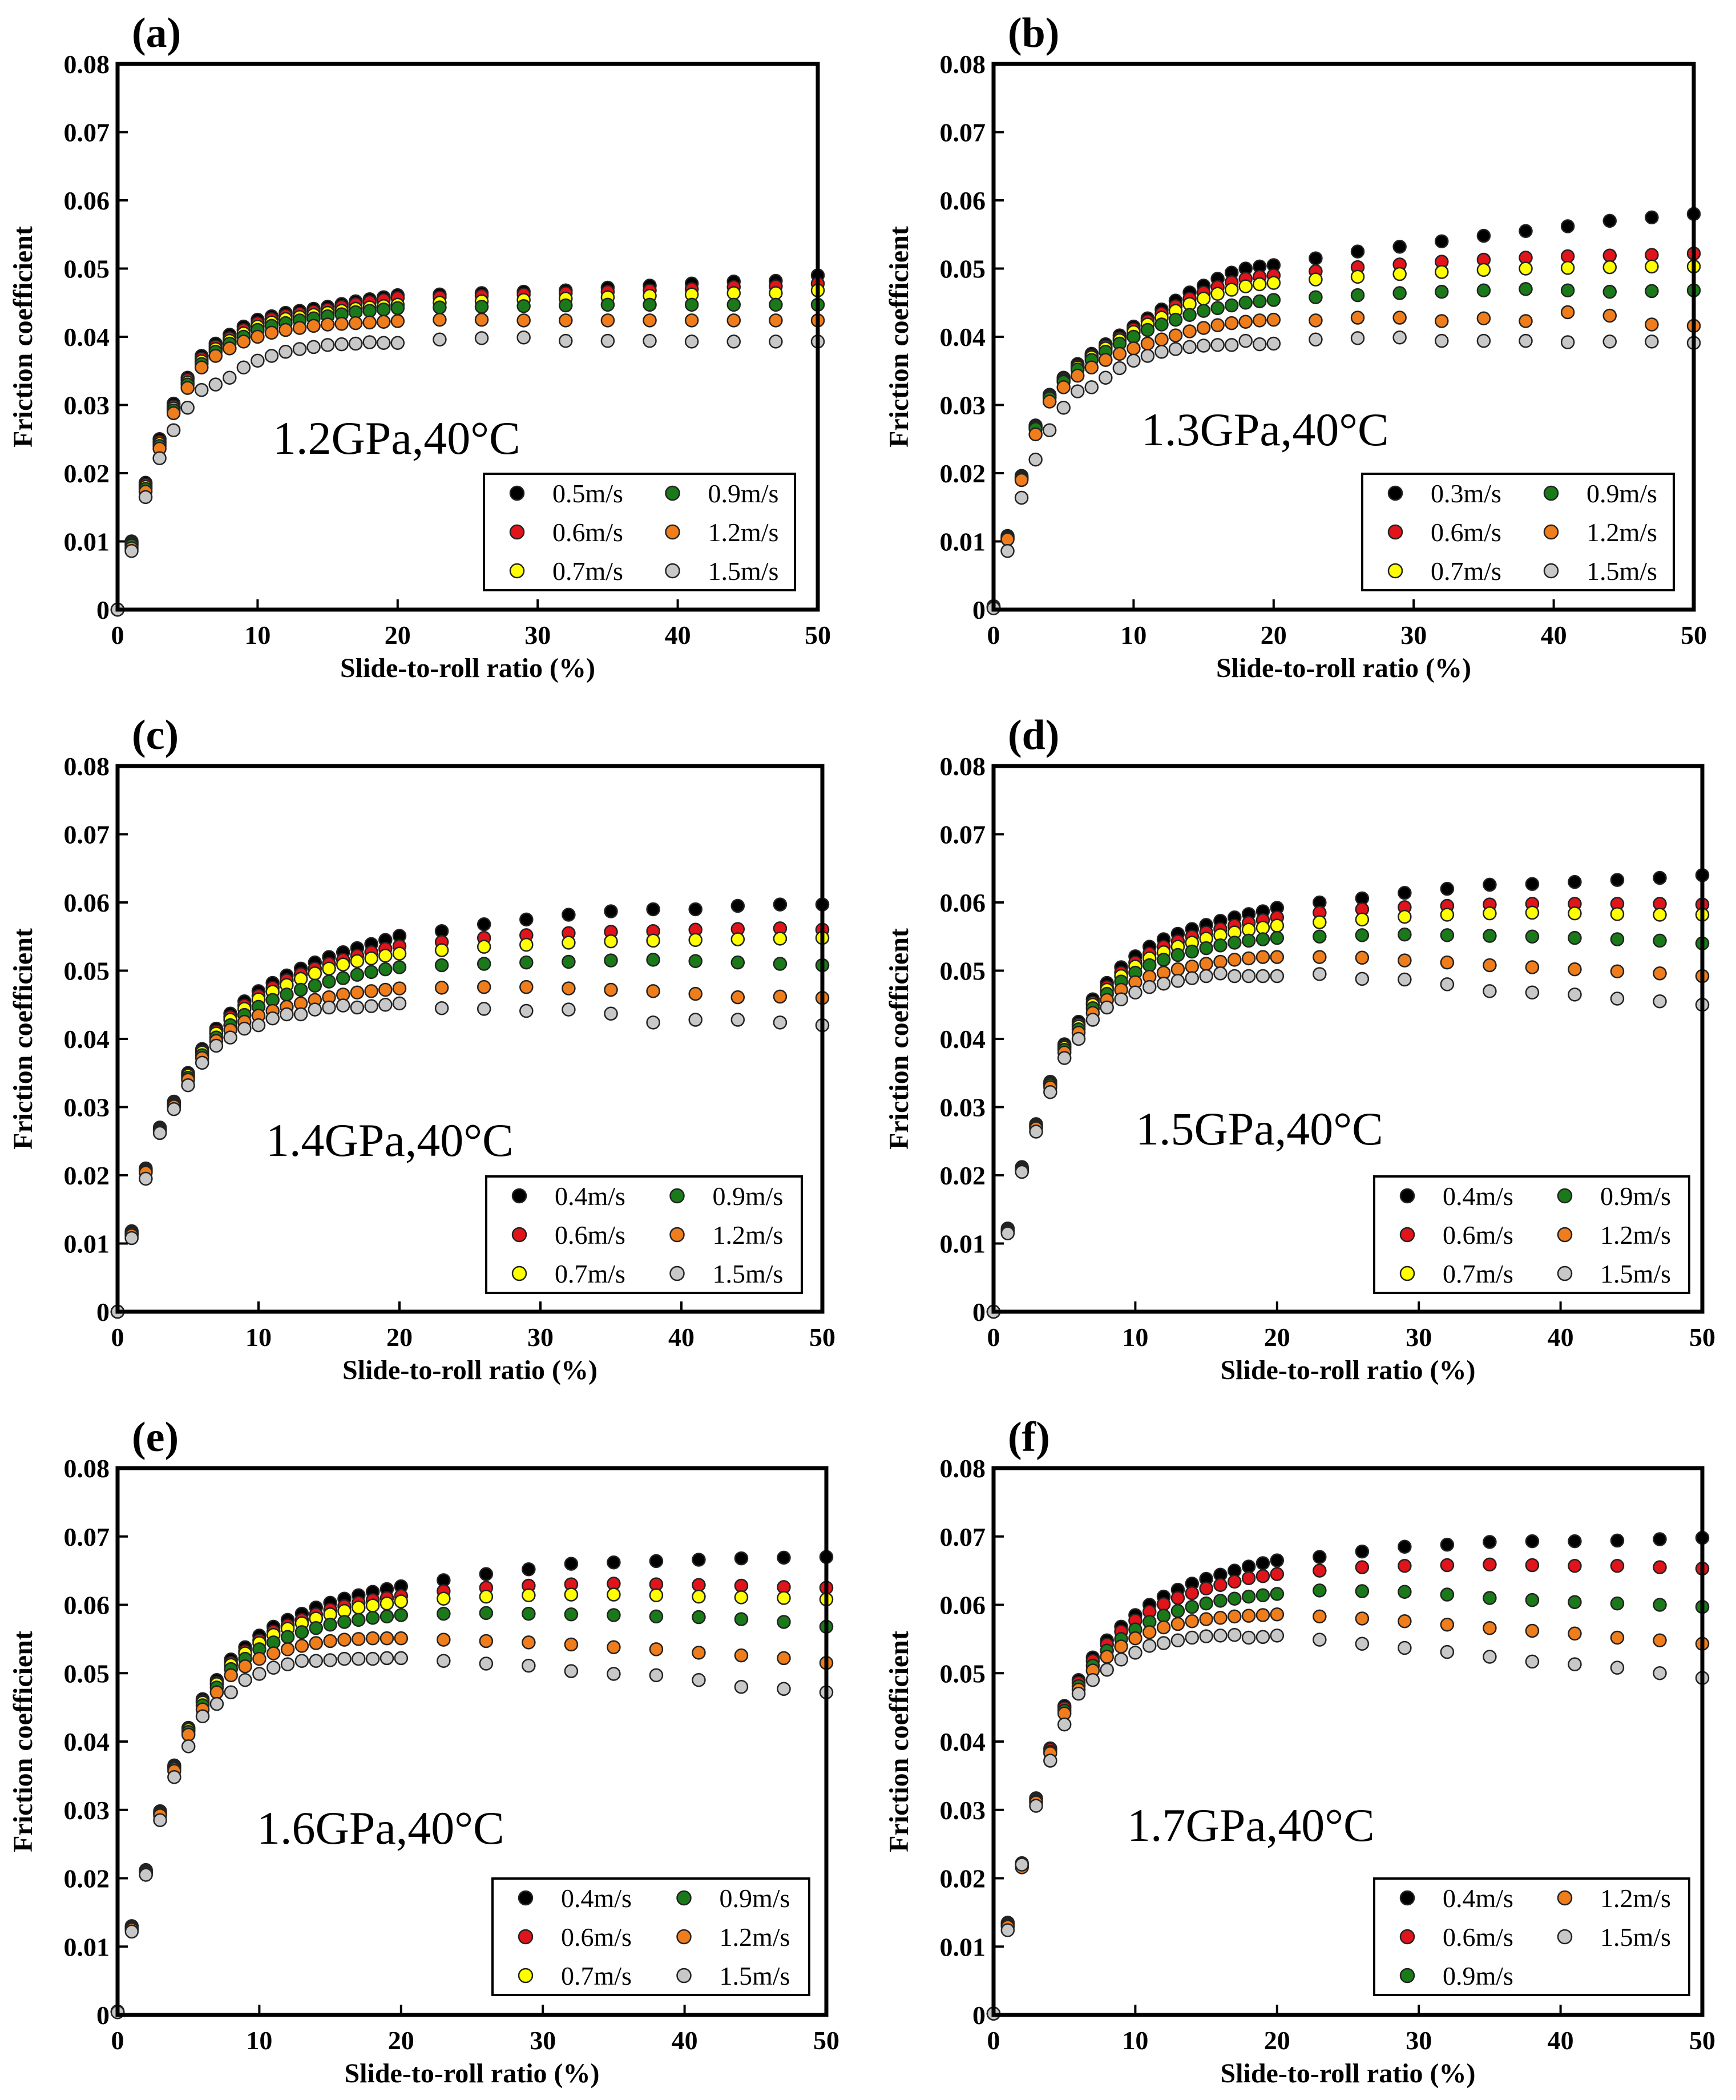  Describe the element at coordinates (733, 1937) in the screenshot. I see `legend-item: 1.2m/s` at that location.